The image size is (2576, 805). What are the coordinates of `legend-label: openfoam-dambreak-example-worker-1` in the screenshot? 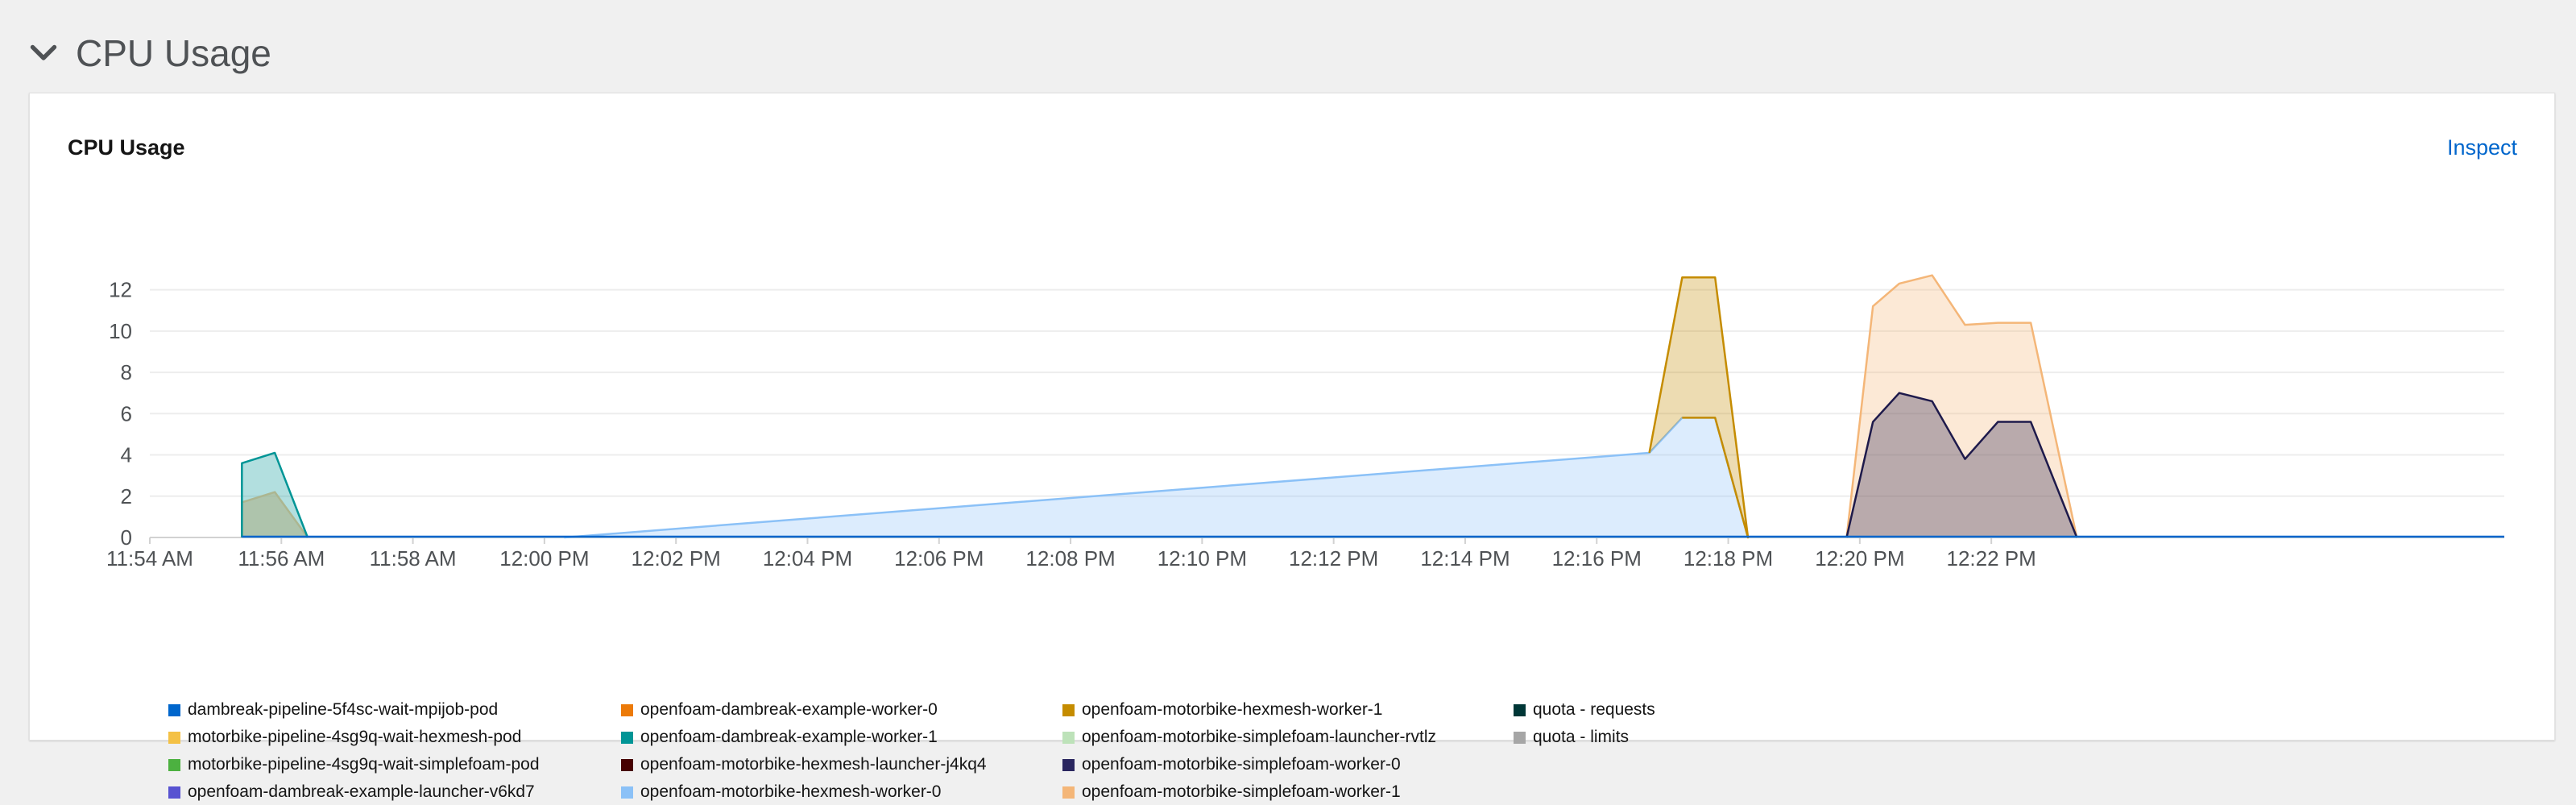 It's located at (789, 737).